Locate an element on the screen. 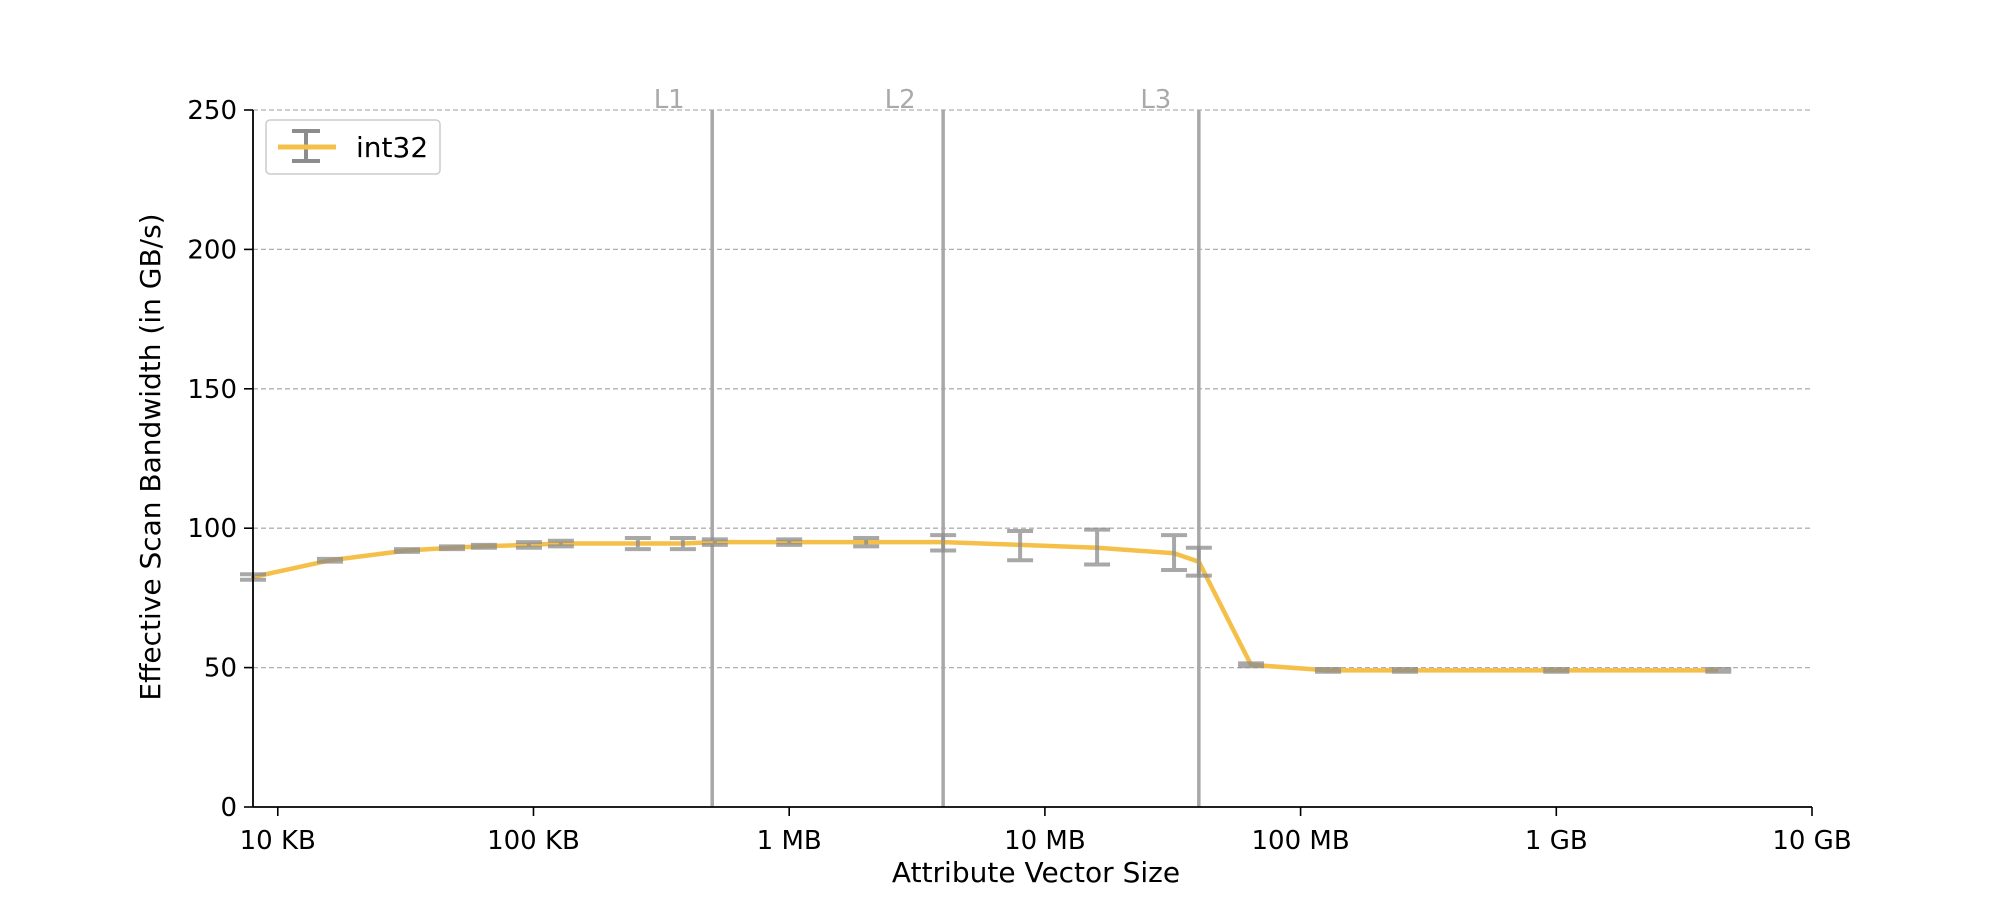  y-tick-label: 50 is located at coordinates (220, 669).